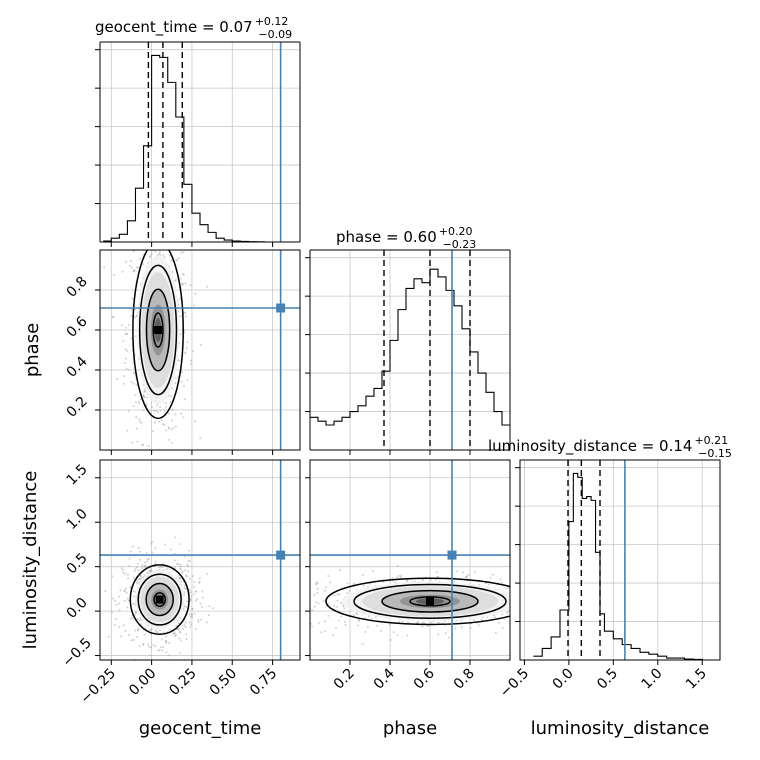 This screenshot has width=760, height=760. Describe the element at coordinates (410, 347) in the screenshot. I see `hist-phase-step` at that location.